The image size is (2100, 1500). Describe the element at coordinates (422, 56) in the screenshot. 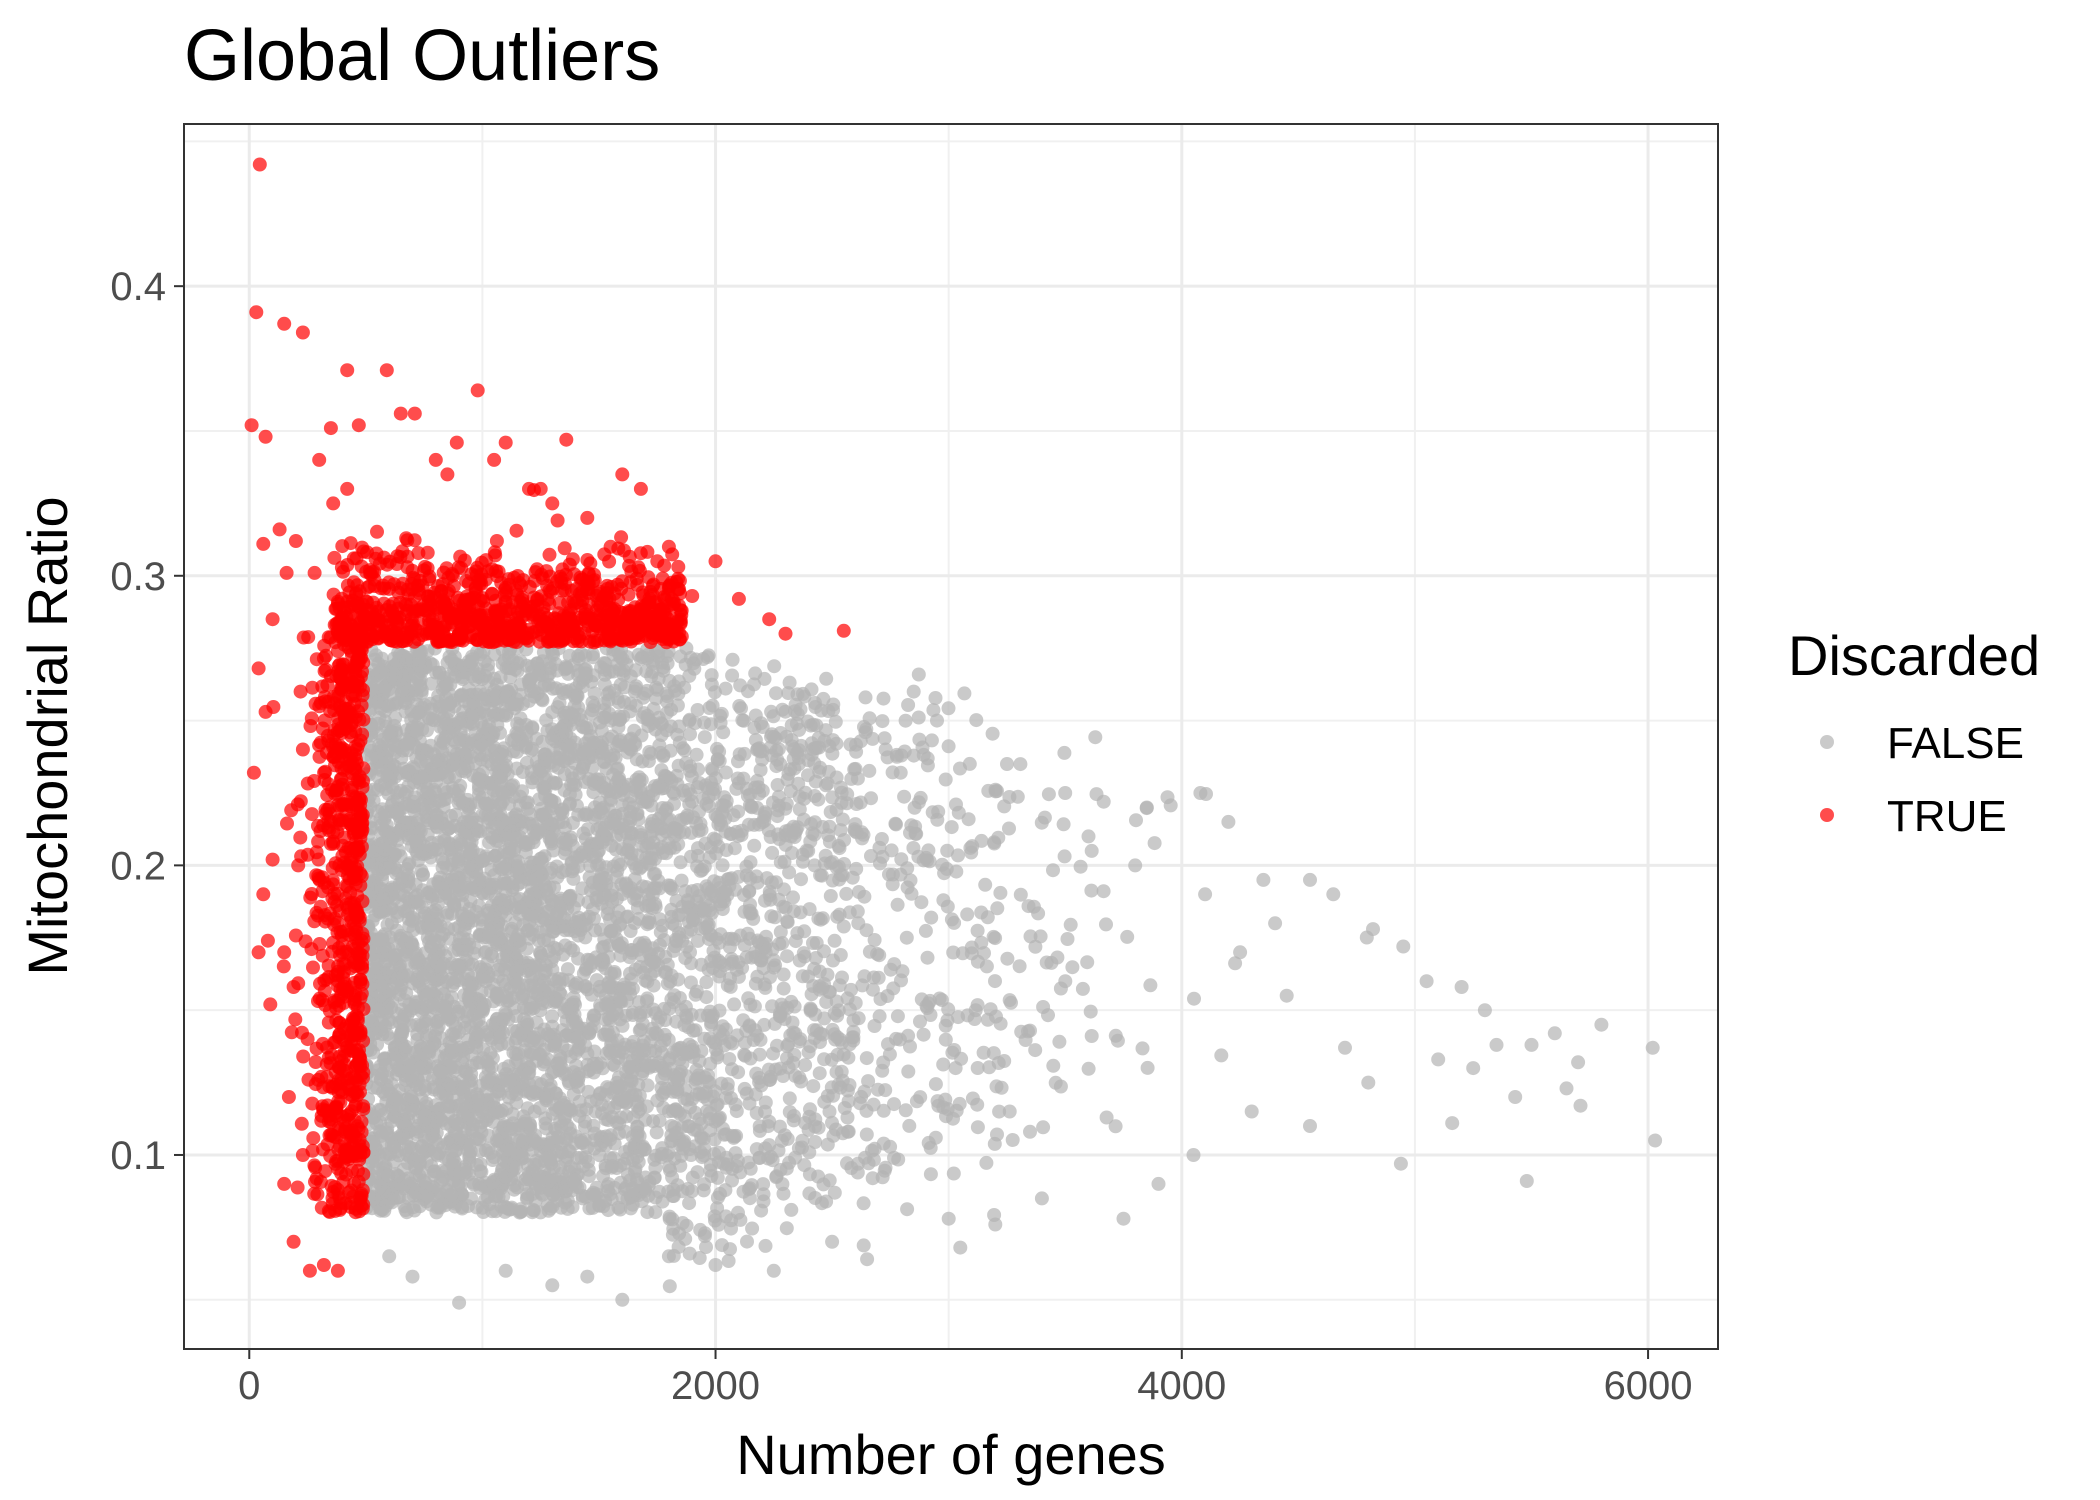

I see `chart-title: Global Outliers` at that location.